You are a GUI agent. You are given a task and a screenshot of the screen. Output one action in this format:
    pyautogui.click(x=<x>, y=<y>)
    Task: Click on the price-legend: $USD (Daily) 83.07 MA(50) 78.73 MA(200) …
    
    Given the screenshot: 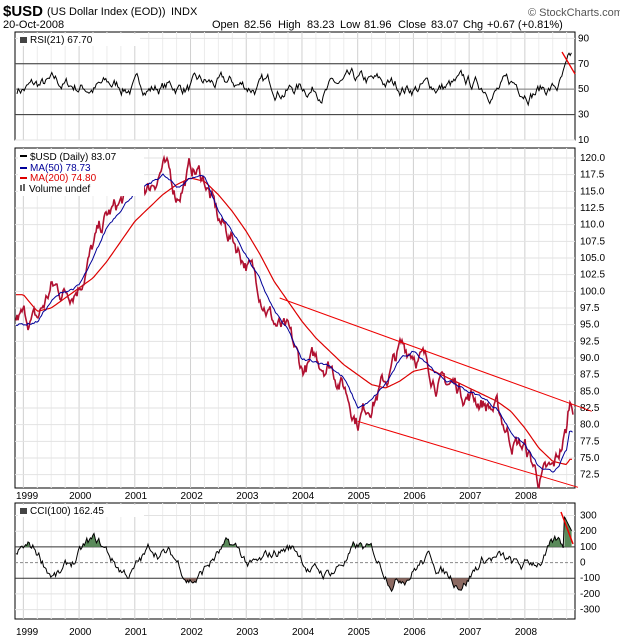 What is the action you would take?
    pyautogui.click(x=81, y=173)
    